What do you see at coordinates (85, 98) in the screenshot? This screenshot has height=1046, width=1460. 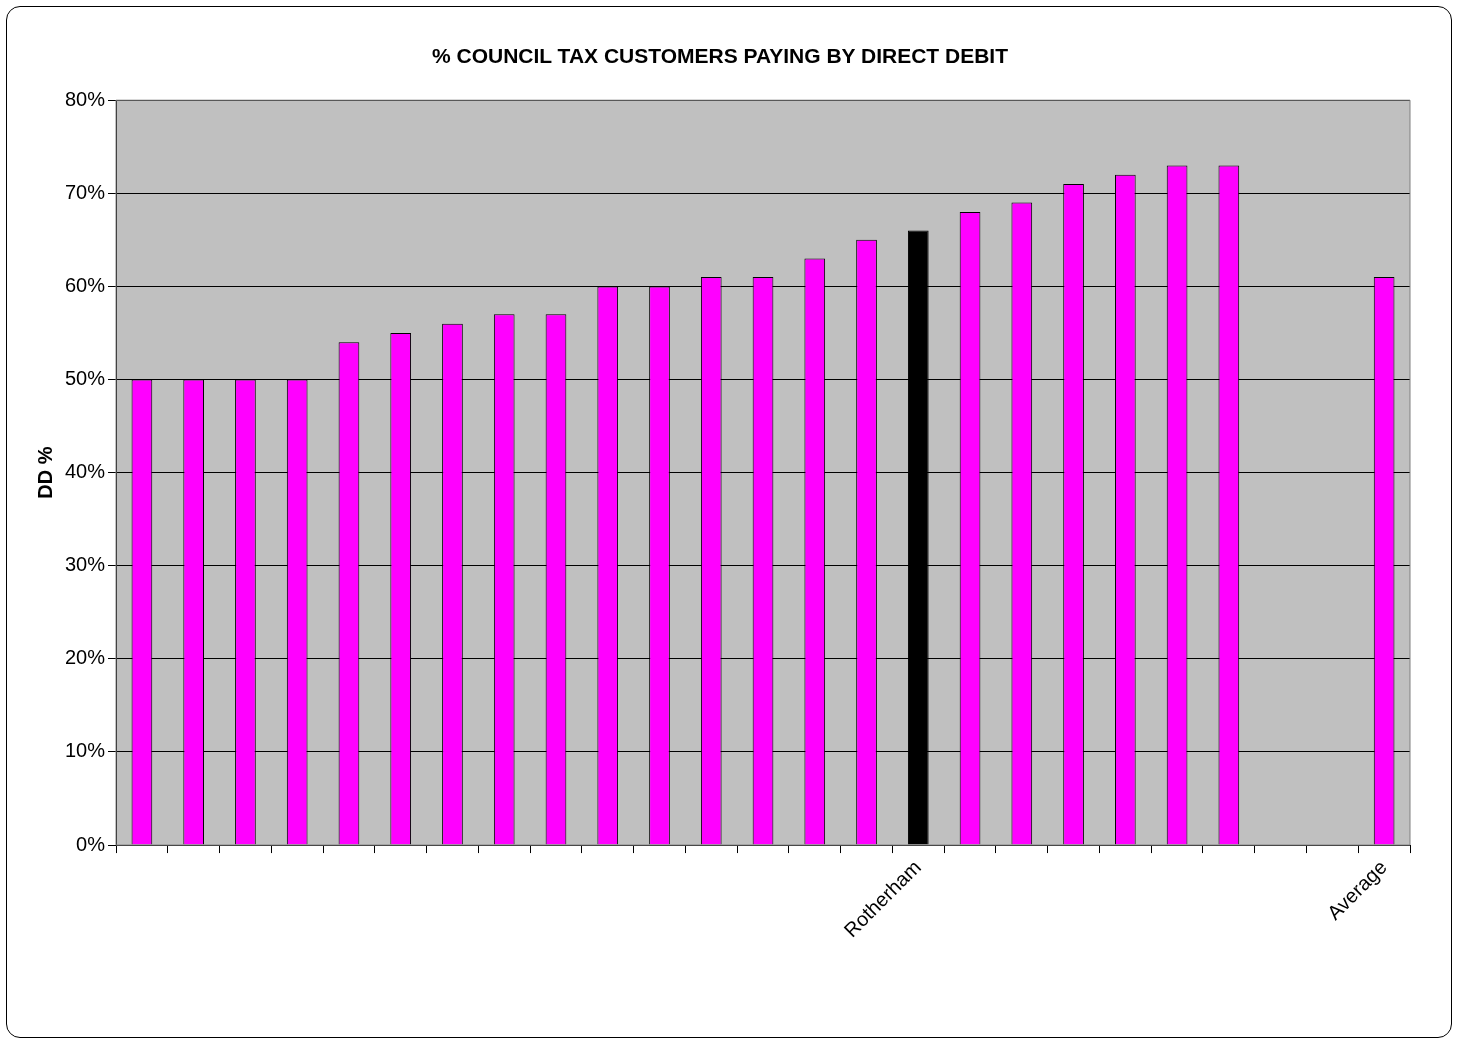 I see `y-tick-label: 80%` at bounding box center [85, 98].